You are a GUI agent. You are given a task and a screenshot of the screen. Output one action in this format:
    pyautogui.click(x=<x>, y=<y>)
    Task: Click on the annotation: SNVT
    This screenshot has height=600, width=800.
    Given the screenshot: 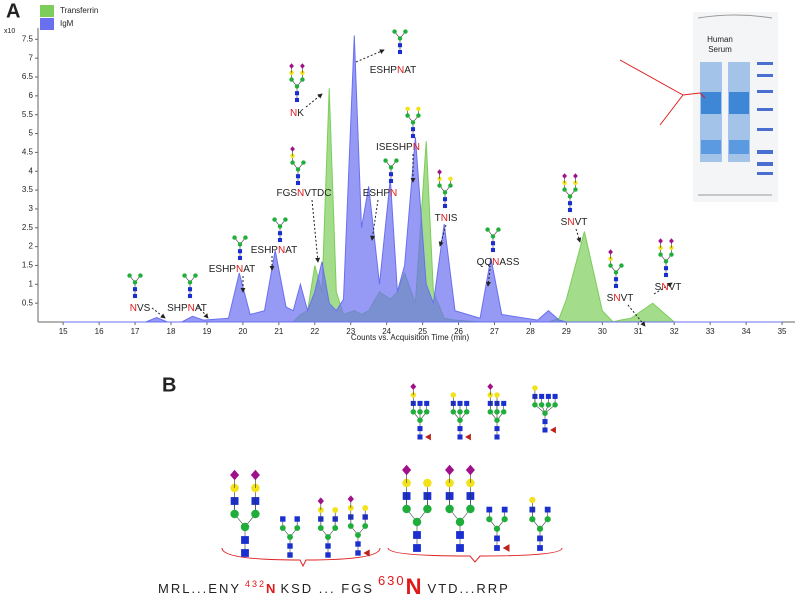 What is the action you would take?
    pyautogui.click(x=668, y=287)
    